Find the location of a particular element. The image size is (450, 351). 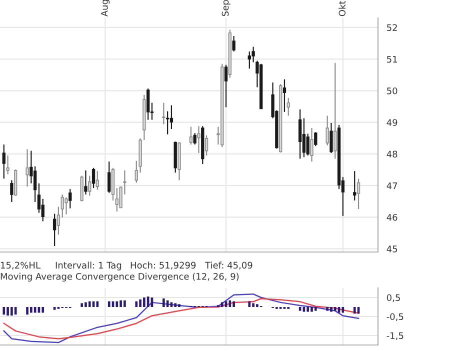

text: Intervall: 1 Tag is located at coordinates (89, 266).